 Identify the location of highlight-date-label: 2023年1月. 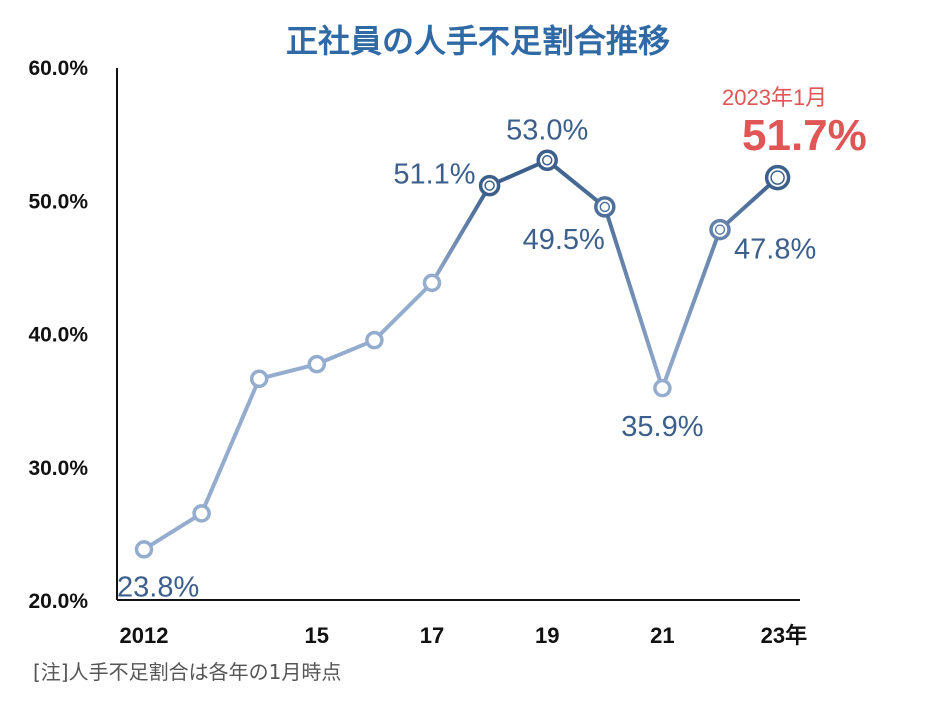
(774, 97).